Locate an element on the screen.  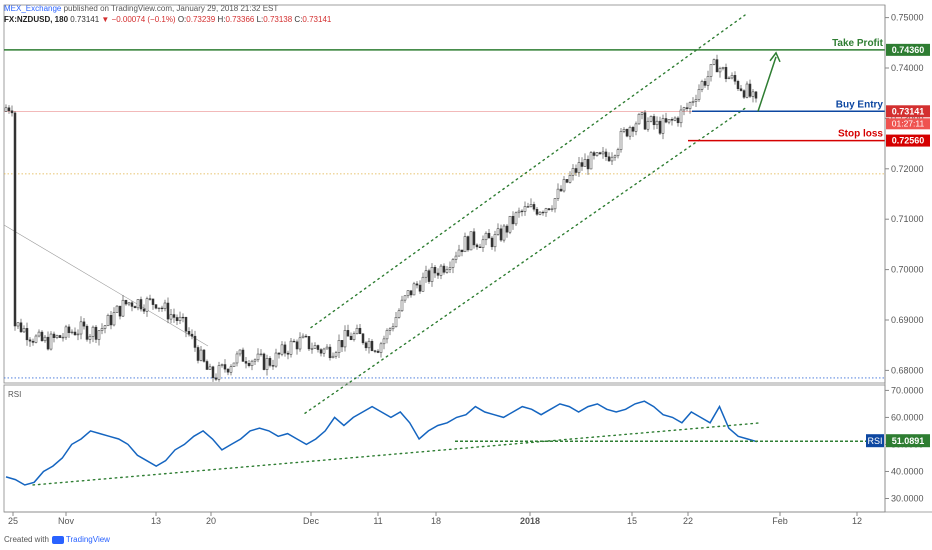
projection-arrow-line is located at coordinates (767, 84).